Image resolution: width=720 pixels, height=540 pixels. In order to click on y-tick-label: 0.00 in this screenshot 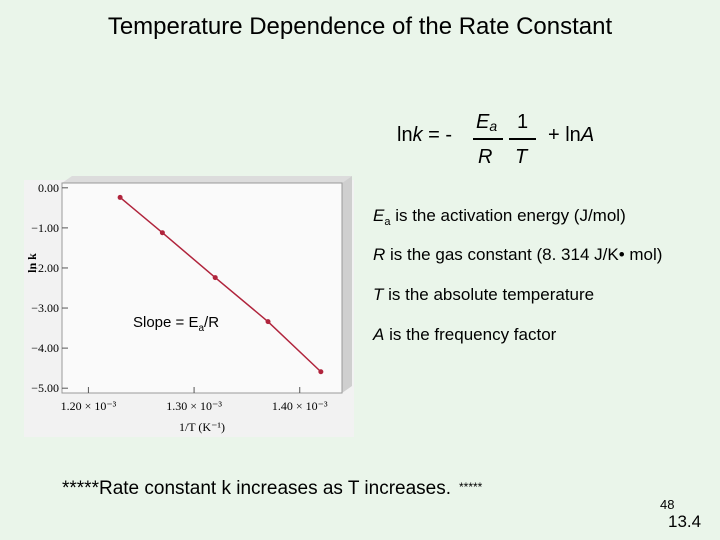, I will do `click(48, 188)`.